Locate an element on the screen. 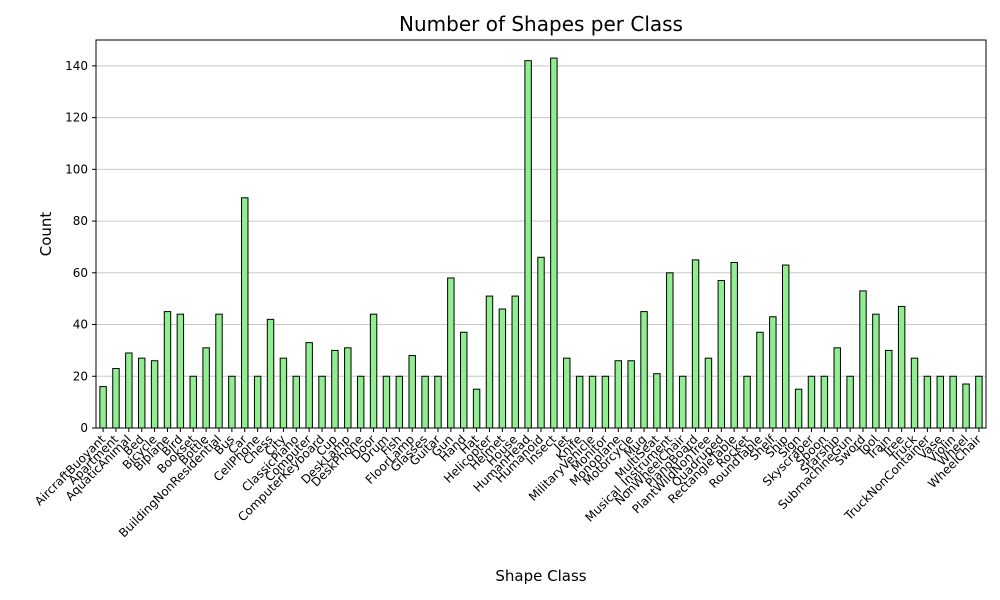 The image size is (1000, 600). bar-bookset is located at coordinates (193, 402).